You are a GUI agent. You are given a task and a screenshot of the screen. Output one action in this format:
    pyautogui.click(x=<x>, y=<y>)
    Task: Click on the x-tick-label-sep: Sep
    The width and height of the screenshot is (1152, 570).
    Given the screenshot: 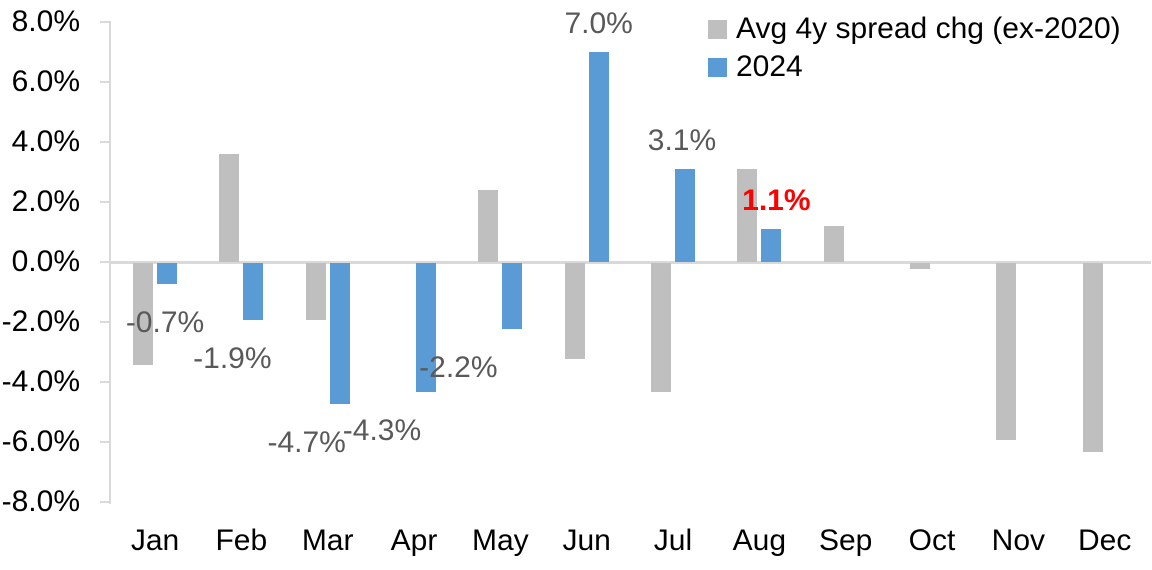 What is the action you would take?
    pyautogui.click(x=845, y=540)
    